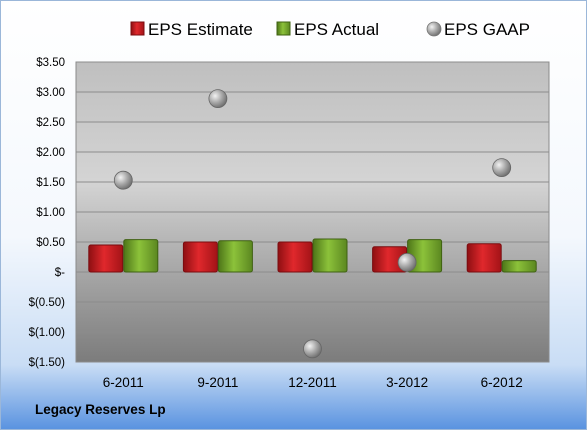  What do you see at coordinates (50, 183) in the screenshot?
I see `y-tick-label: $1.50` at bounding box center [50, 183].